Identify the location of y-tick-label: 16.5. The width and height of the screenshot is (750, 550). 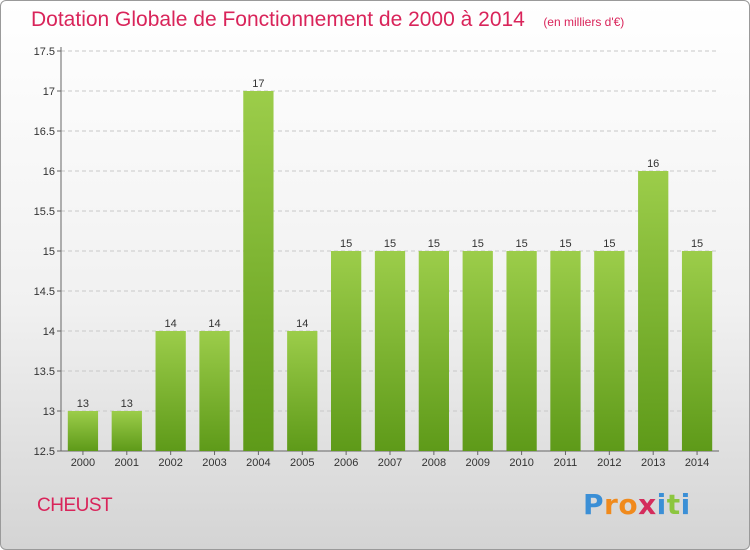
(44, 132).